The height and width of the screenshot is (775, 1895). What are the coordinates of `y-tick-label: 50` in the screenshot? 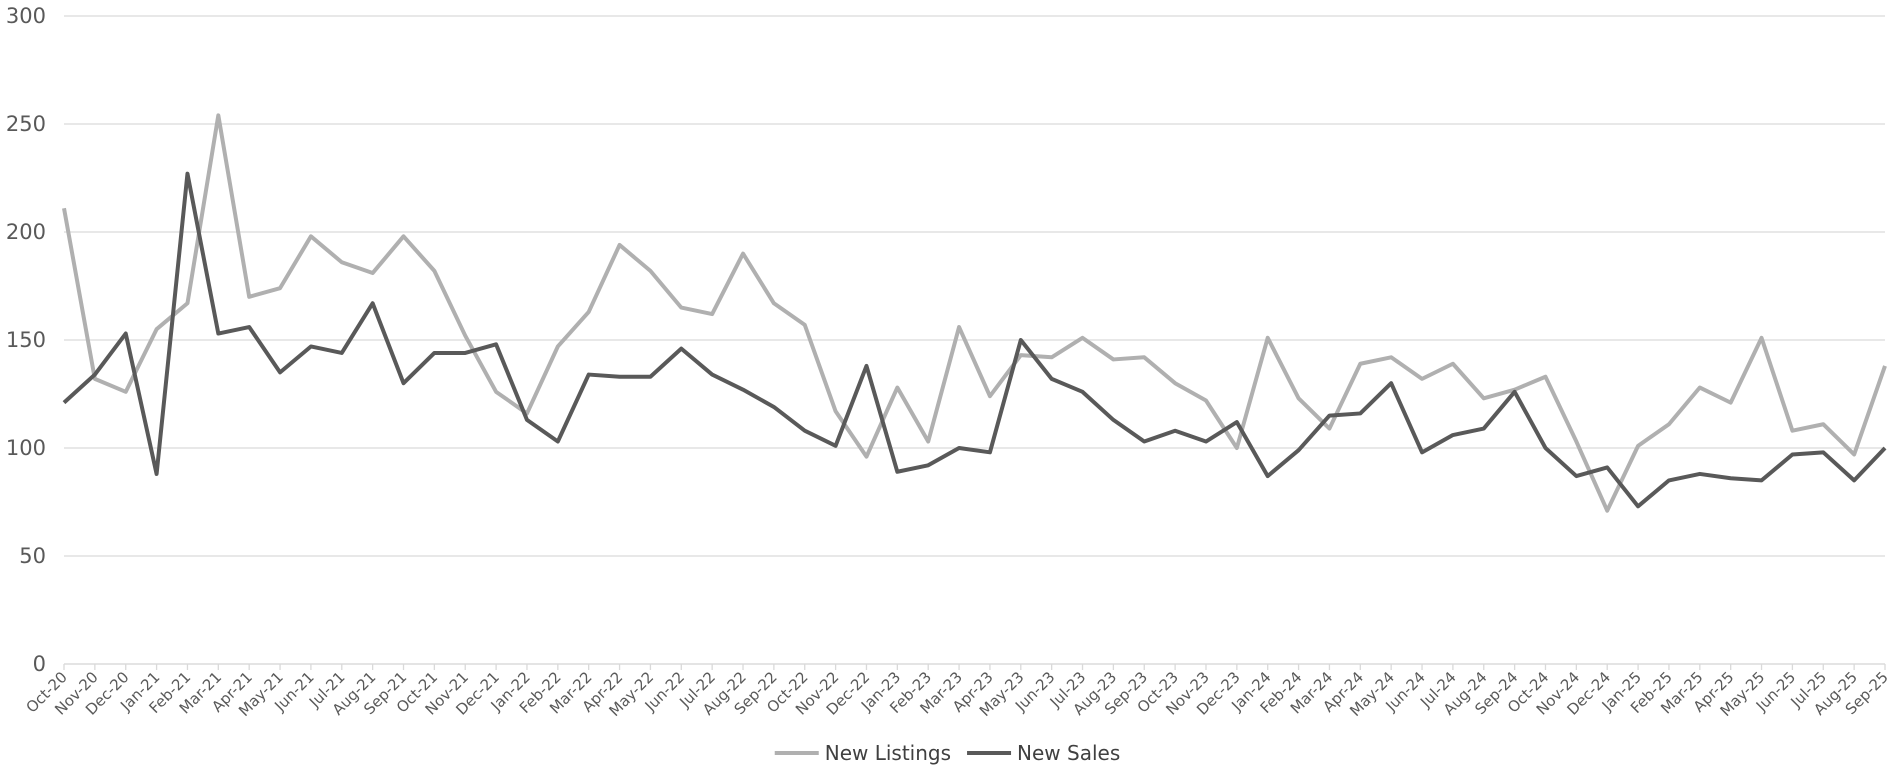 It's located at (32, 556).